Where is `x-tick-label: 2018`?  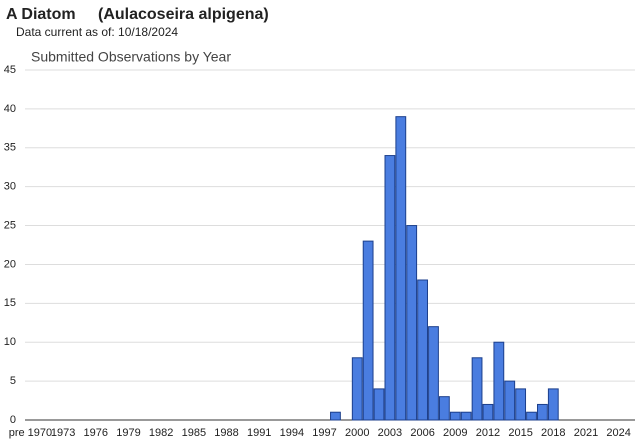
x-tick-label: 2018 is located at coordinates (553, 433).